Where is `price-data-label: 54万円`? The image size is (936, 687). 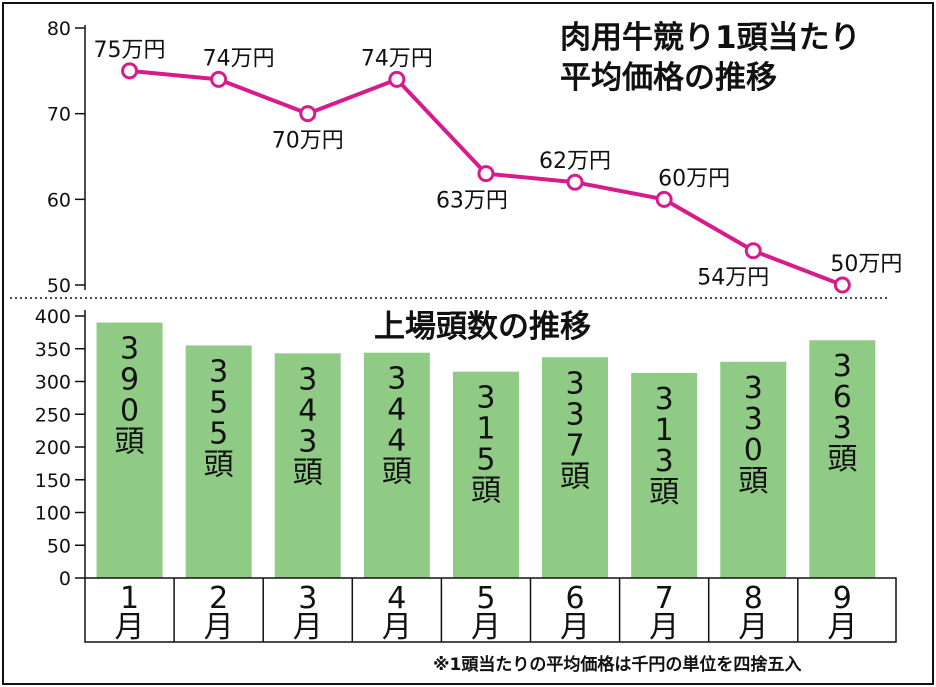 price-data-label: 54万円 is located at coordinates (733, 278).